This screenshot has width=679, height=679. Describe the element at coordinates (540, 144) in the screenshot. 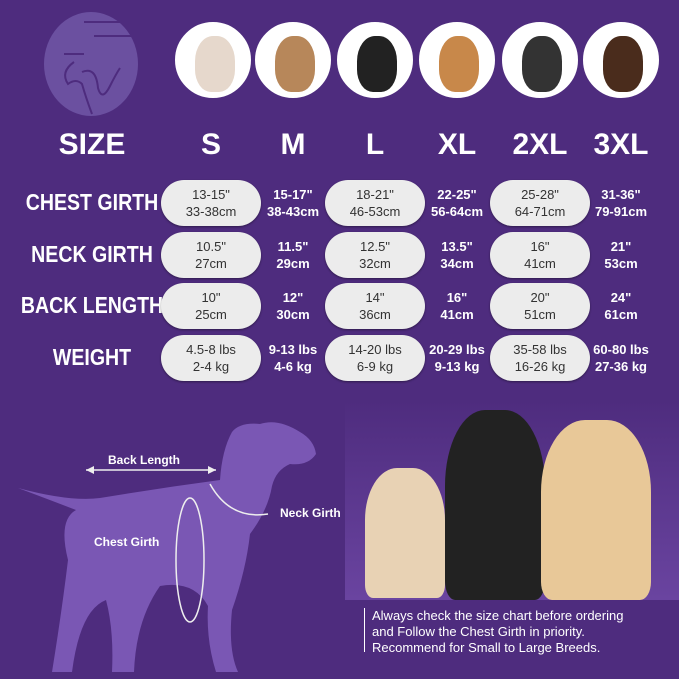

I see `size-2xl: 2XL` at that location.